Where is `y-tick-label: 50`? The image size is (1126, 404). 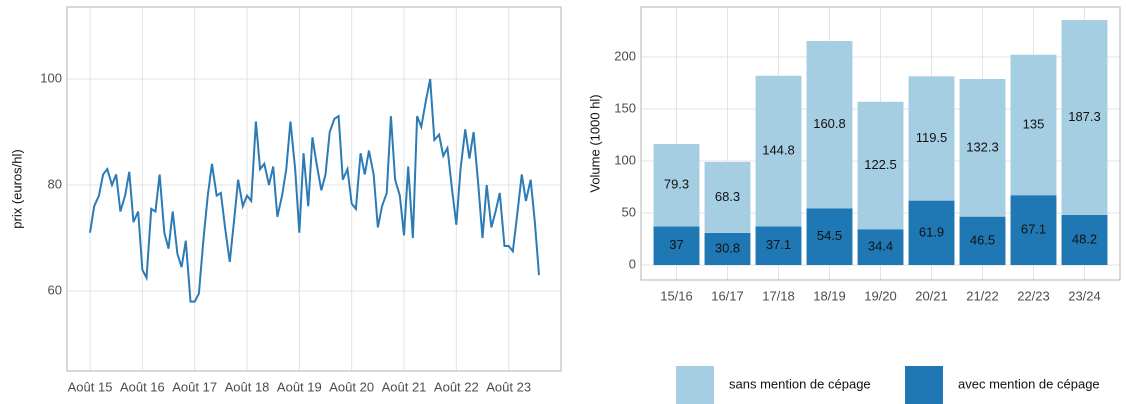
y-tick-label: 50 is located at coordinates (629, 211).